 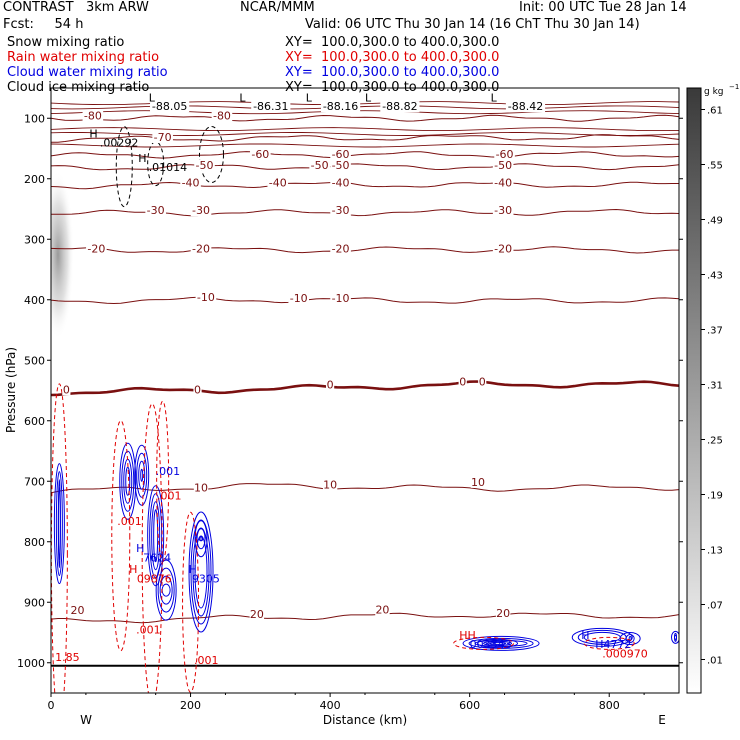 What do you see at coordinates (34, 542) in the screenshot?
I see `y-tick-label: 800` at bounding box center [34, 542].